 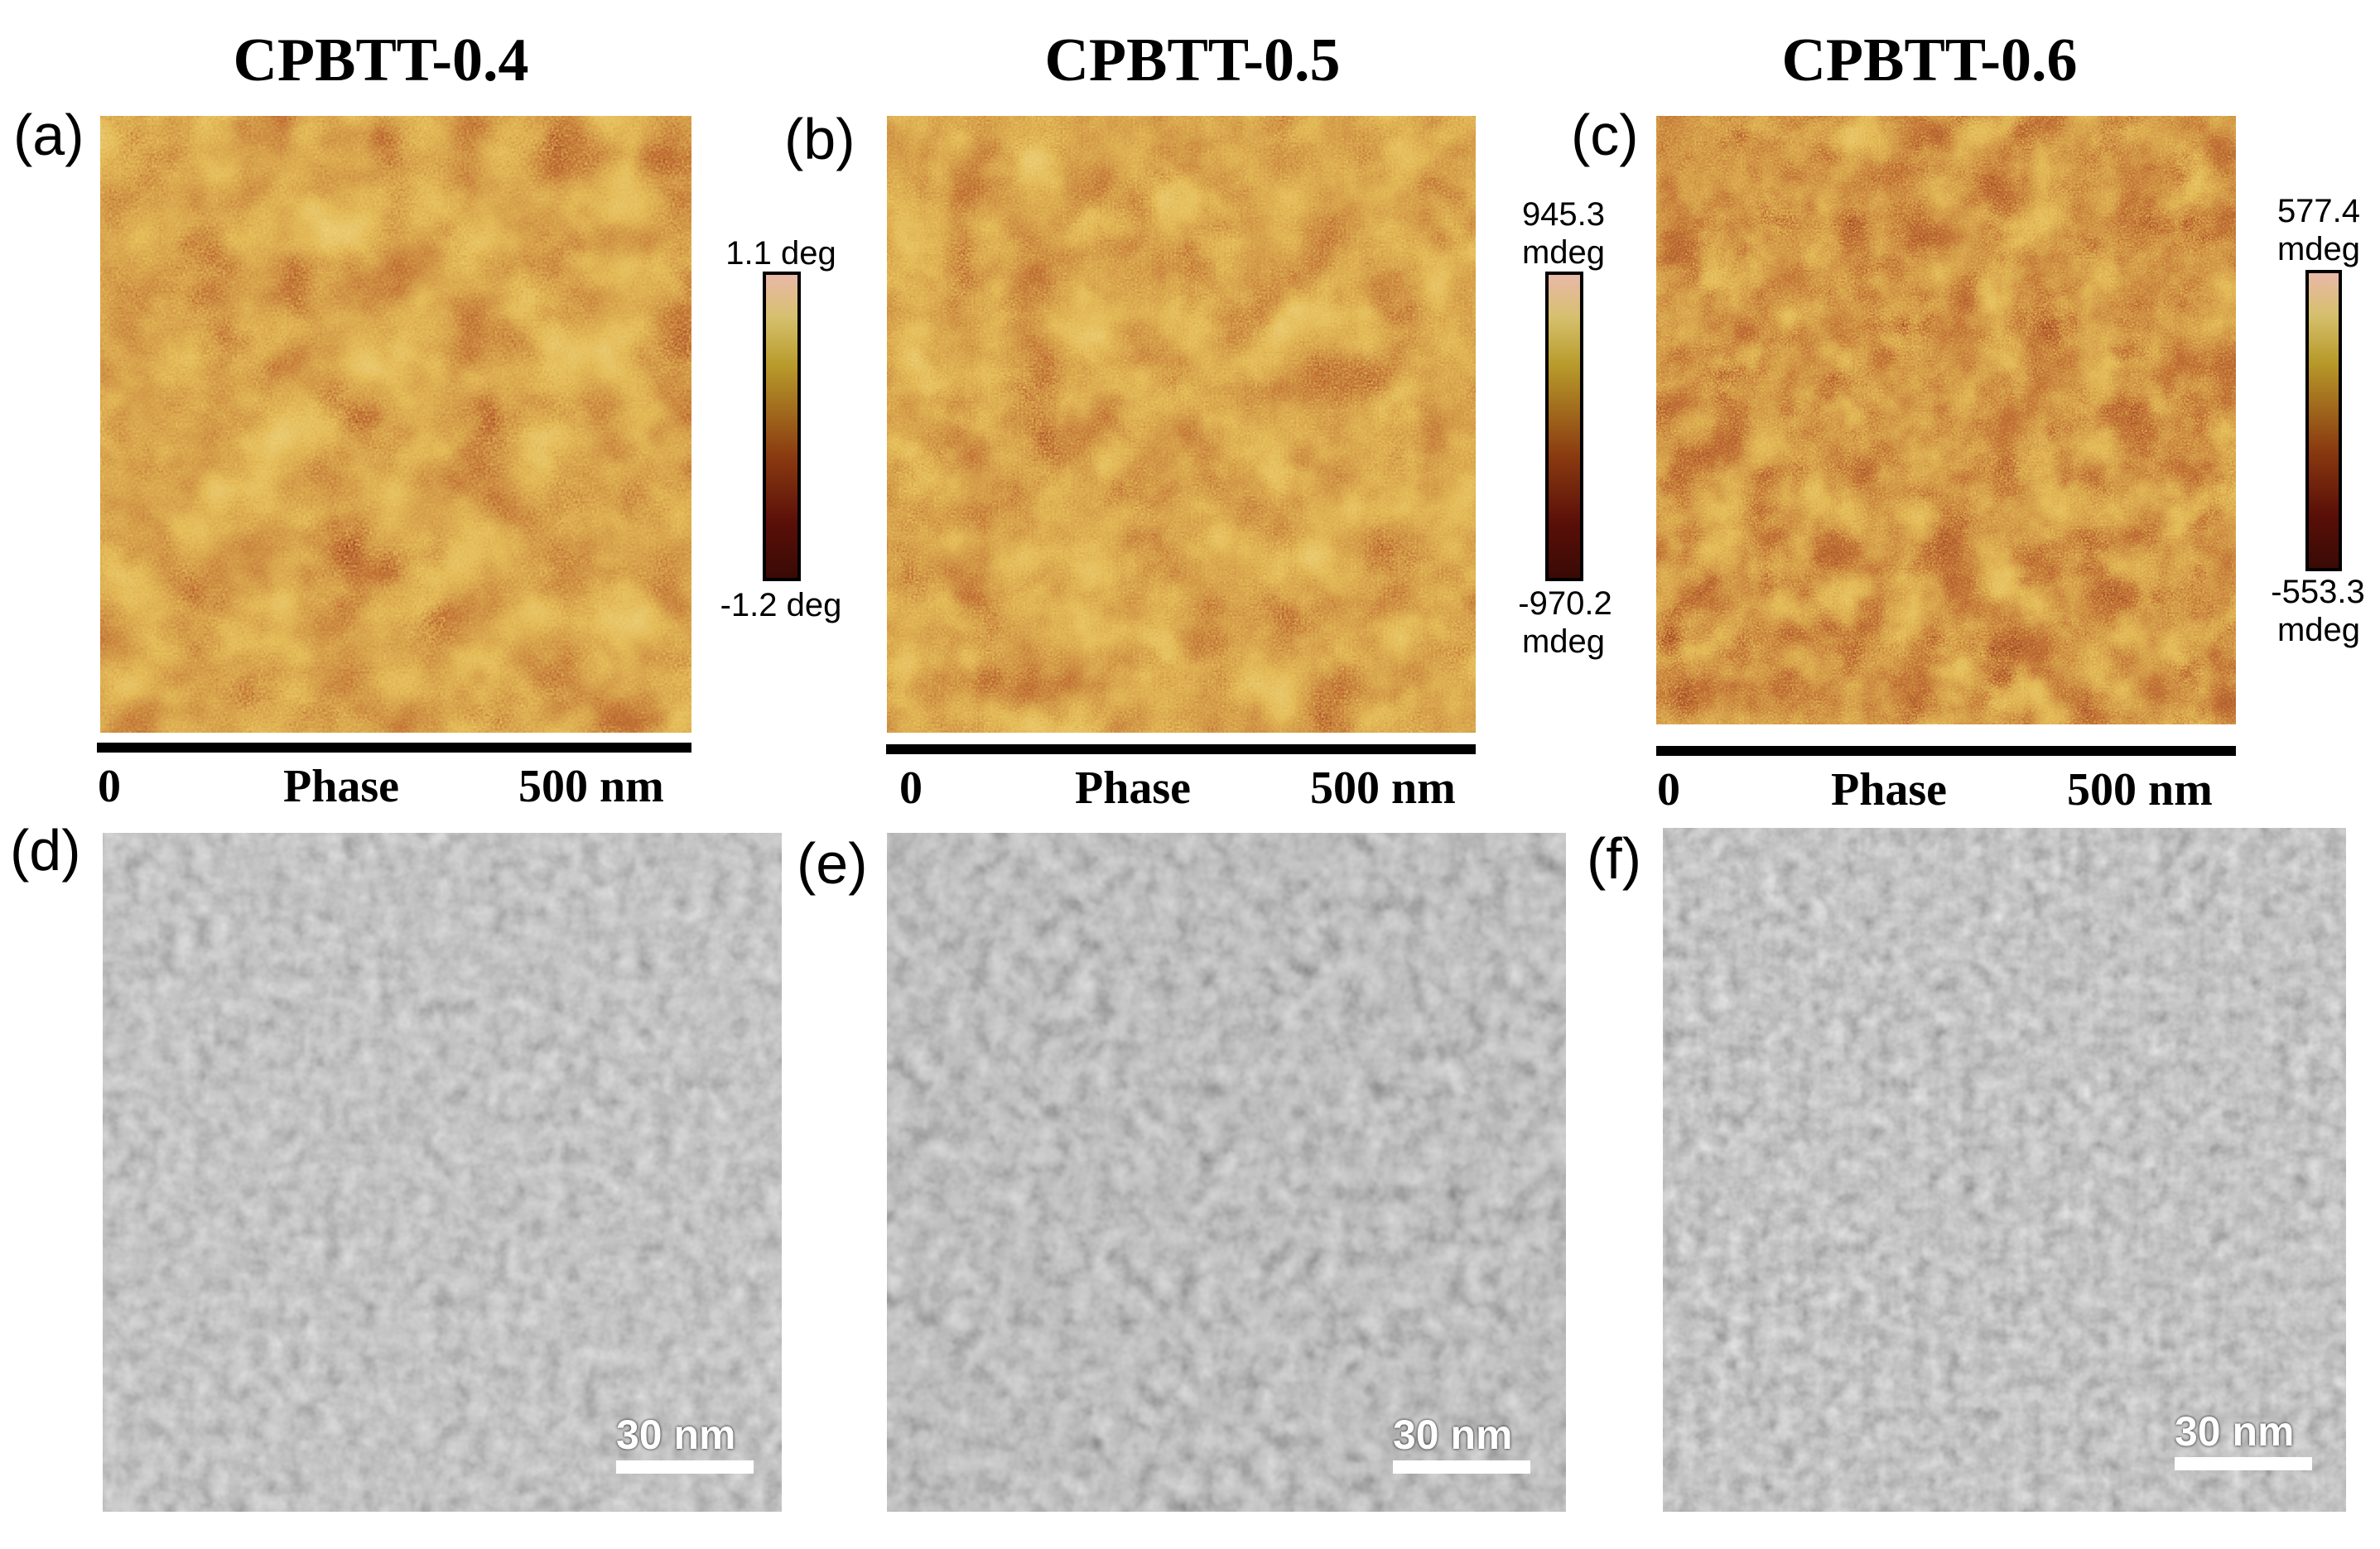 What do you see at coordinates (2243, 1463) in the screenshot?
I see `scale-bar-f` at bounding box center [2243, 1463].